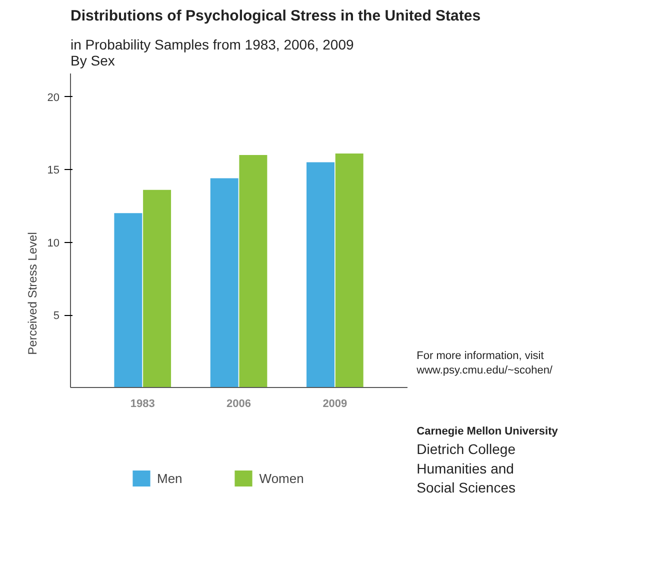  Describe the element at coordinates (281, 478) in the screenshot. I see `legend-label: Women` at that location.